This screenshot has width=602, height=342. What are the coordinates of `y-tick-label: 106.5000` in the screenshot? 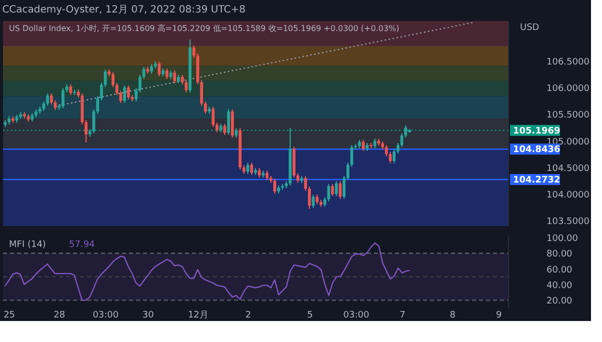 It's located at (568, 62).